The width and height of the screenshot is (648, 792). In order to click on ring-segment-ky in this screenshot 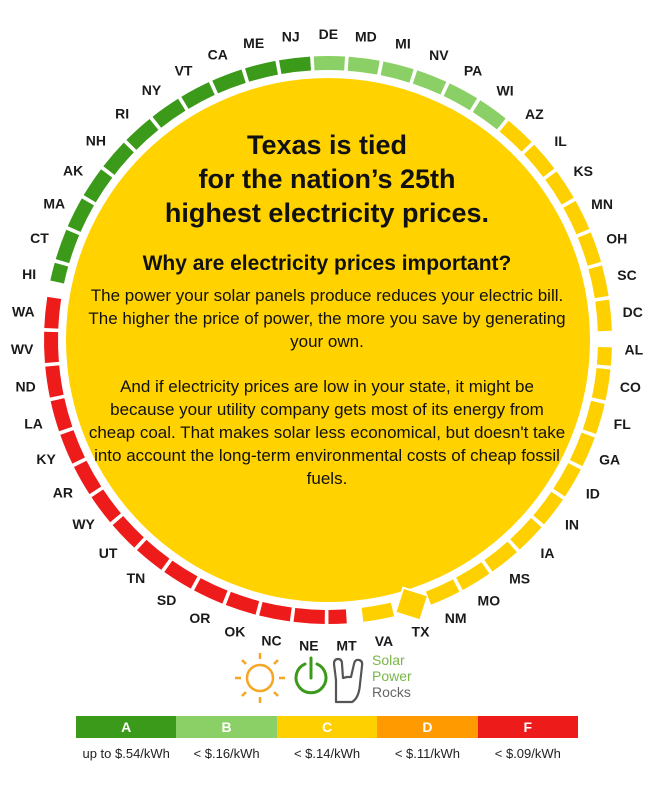, I will do `click(72, 447)`.